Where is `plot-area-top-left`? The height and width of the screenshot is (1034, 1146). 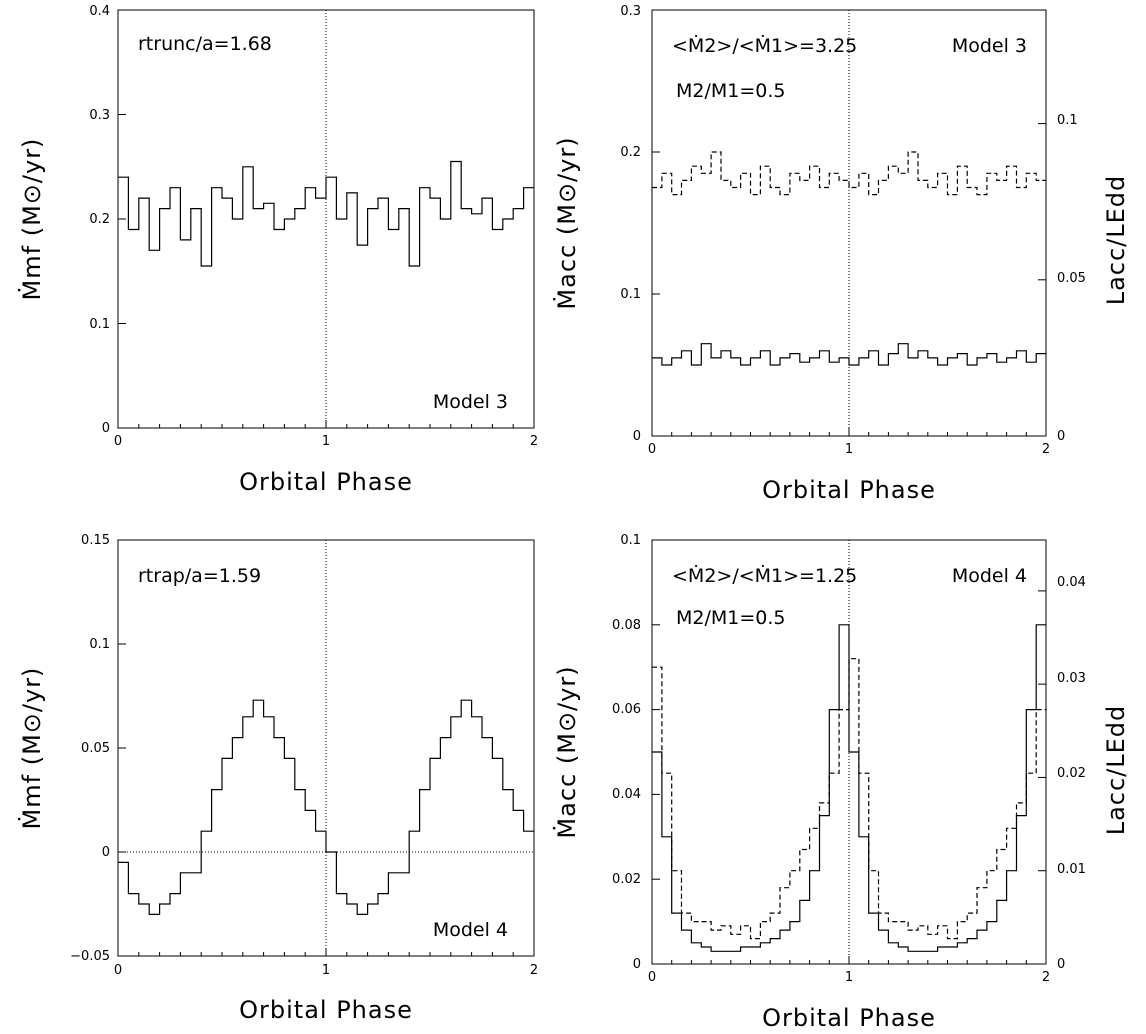
plot-area-top-left is located at coordinates (326, 219).